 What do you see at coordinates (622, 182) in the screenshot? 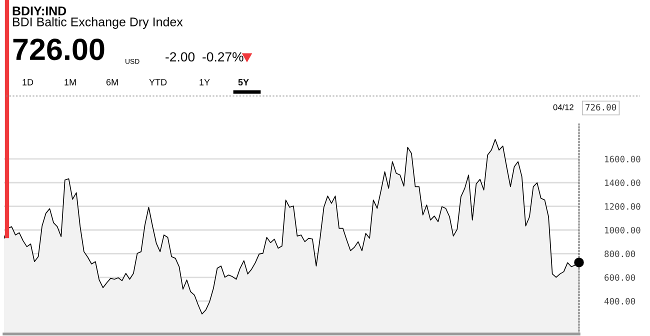
I see `y-tick-label: 1400.00` at bounding box center [622, 182].